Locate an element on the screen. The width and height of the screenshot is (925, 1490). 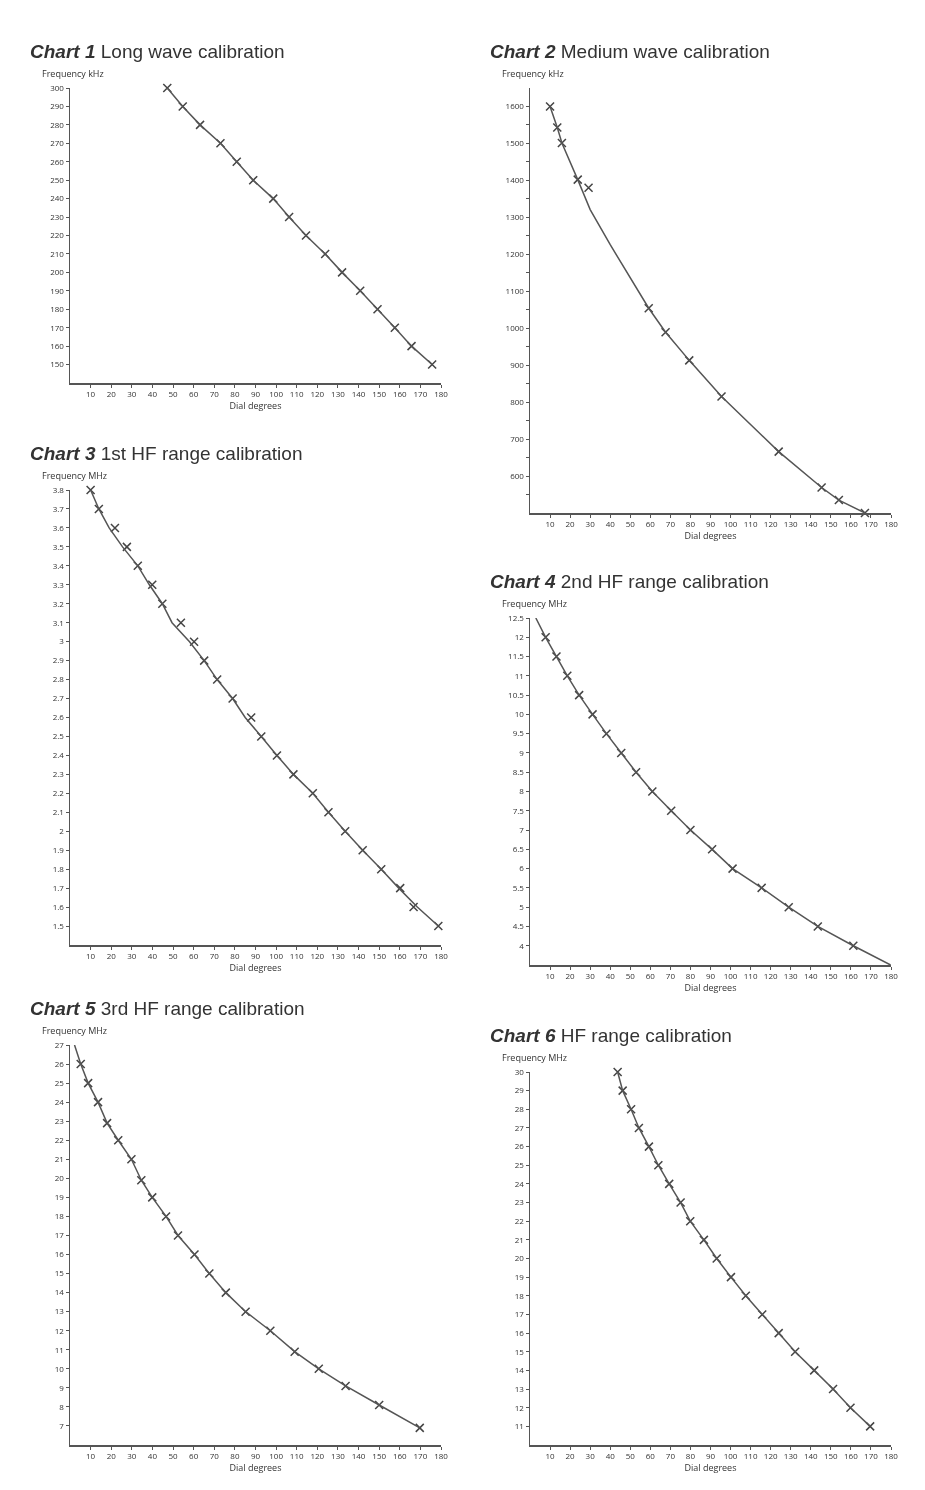
y-tick-label: 2 is located at coordinates (62, 831).